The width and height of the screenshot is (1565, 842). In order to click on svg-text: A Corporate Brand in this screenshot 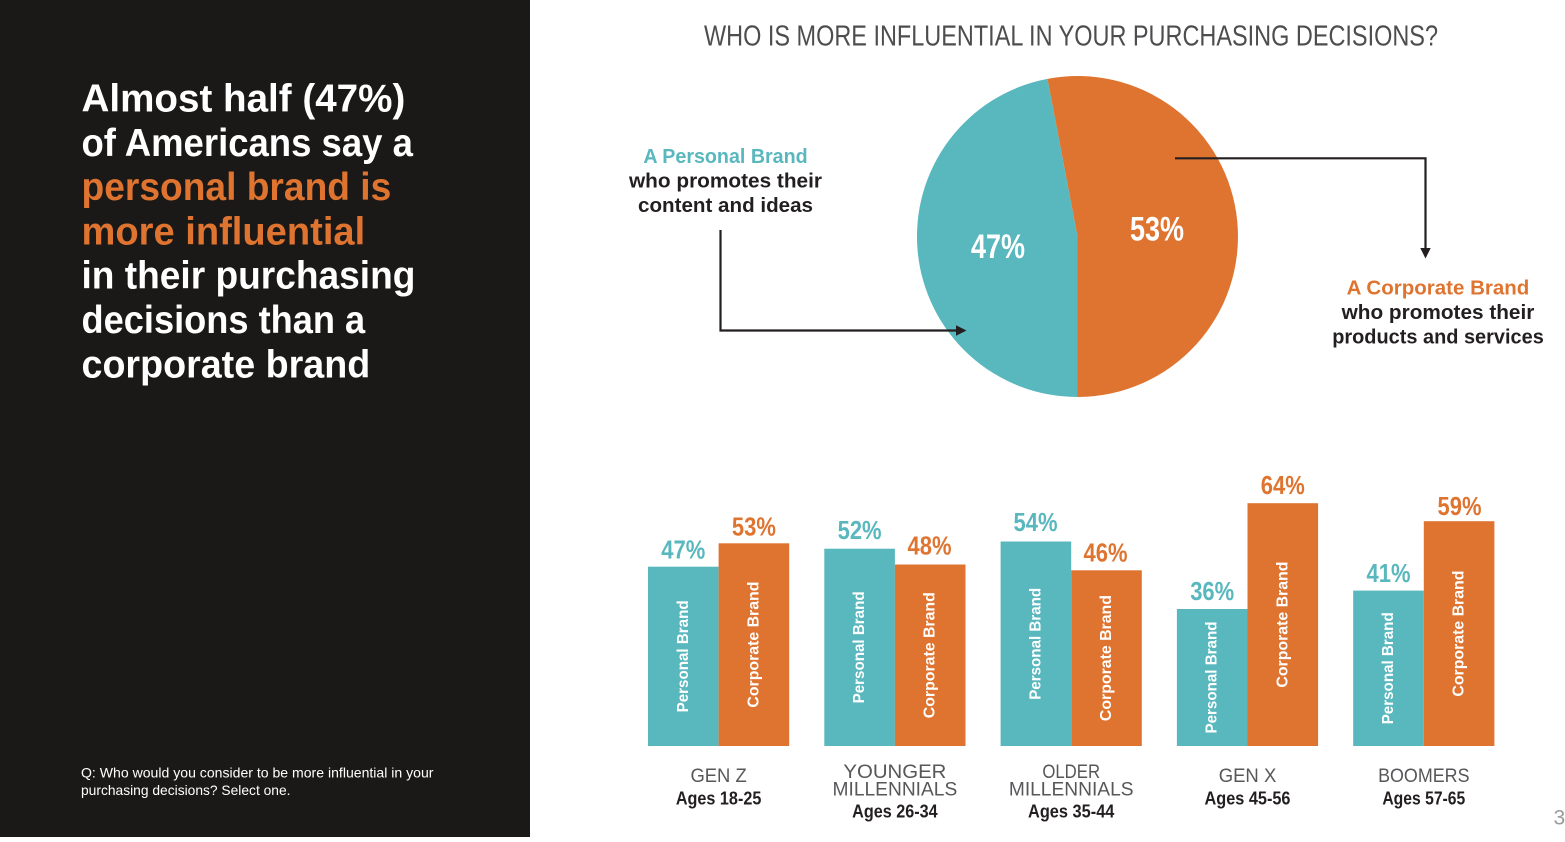, I will do `click(1438, 288)`.